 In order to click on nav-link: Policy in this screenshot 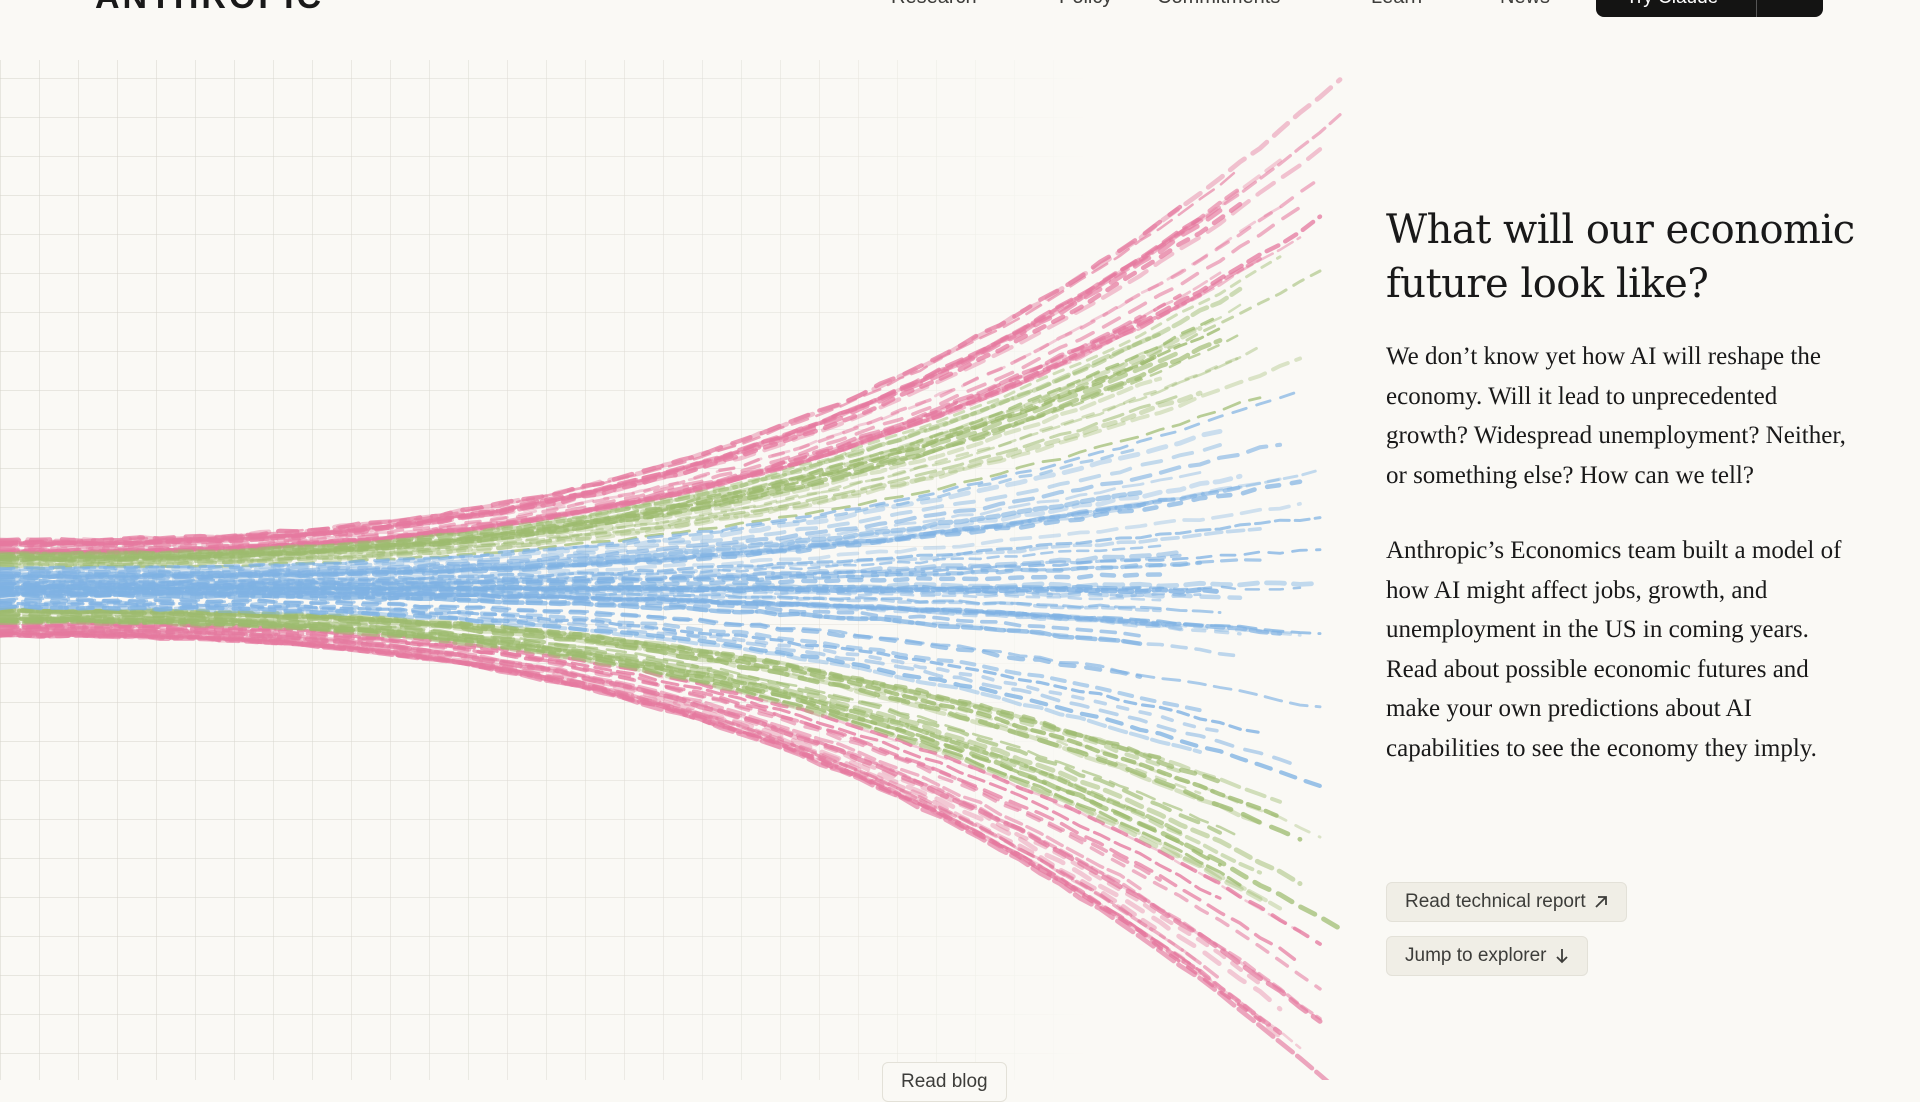, I will do `click(1085, 4)`.